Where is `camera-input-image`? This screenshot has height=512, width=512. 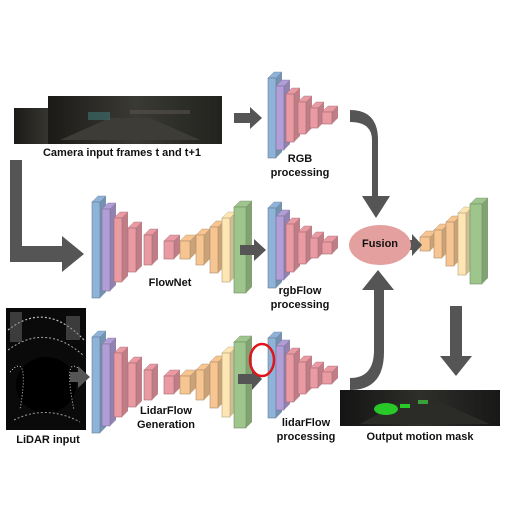 camera-input-image is located at coordinates (118, 120).